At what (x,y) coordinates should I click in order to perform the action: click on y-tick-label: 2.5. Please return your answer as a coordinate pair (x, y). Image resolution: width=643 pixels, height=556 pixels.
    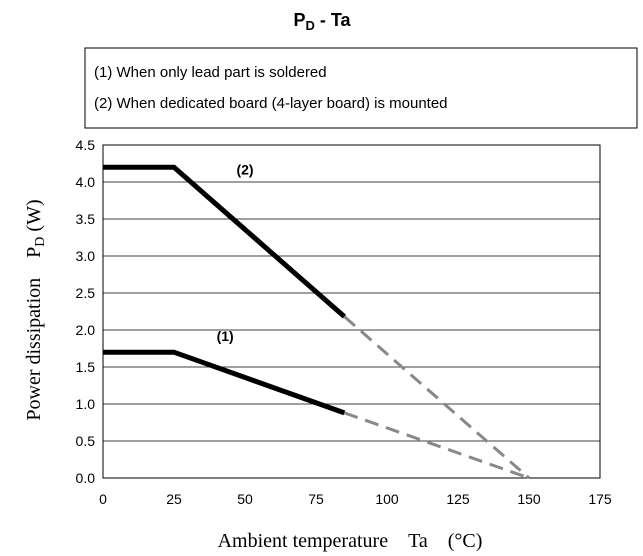
    Looking at the image, I should click on (86, 293).